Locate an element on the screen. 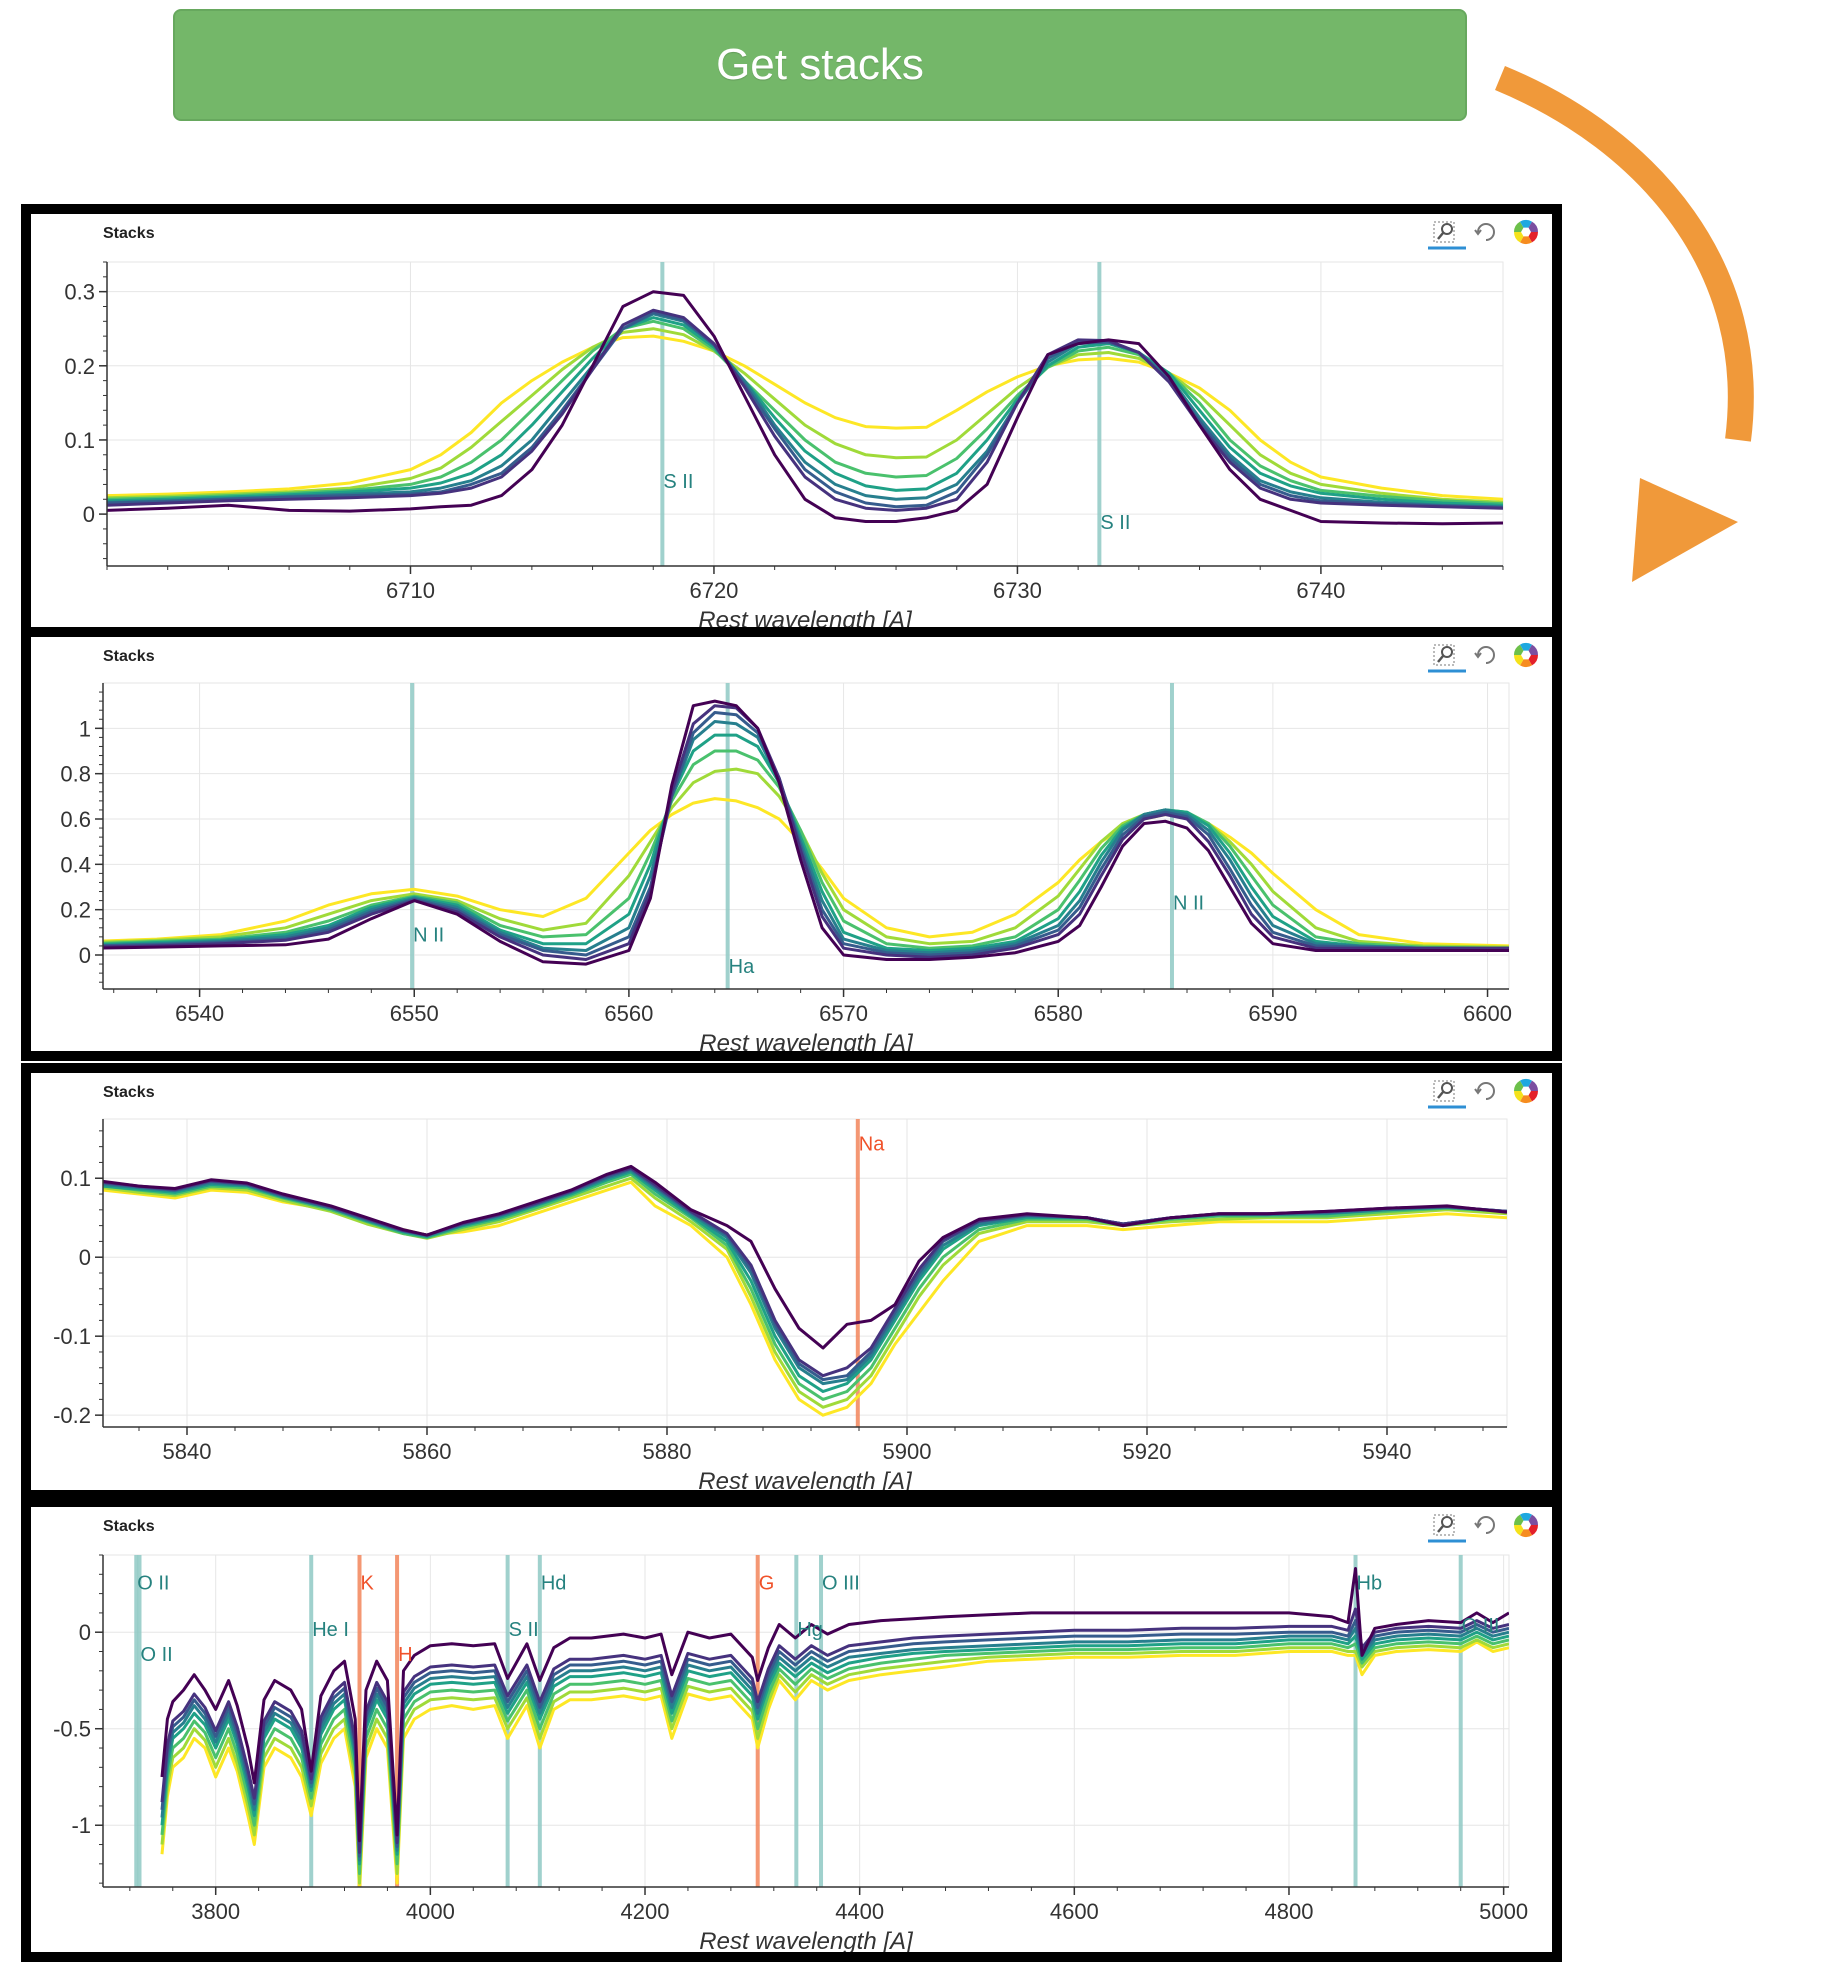  y-tick-label: 1 is located at coordinates (85, 728).